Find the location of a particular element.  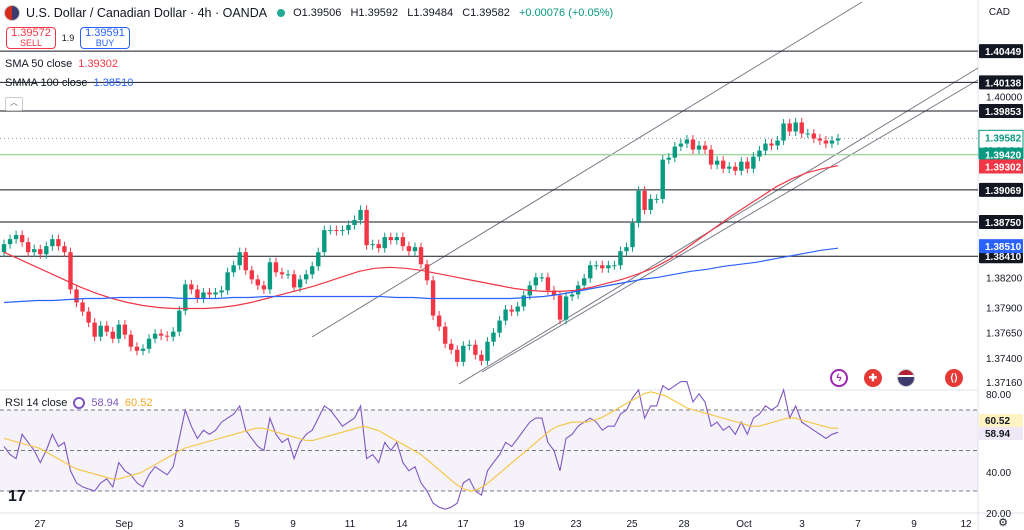

rsi-ma-tag is located at coordinates (1001, 420).